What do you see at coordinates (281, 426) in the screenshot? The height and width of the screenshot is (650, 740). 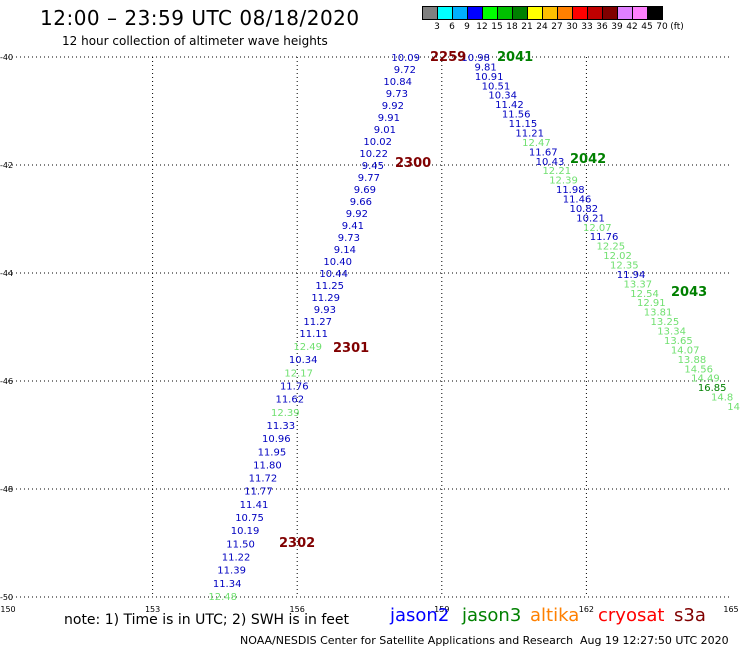 I see `wave-height-label: 11.33` at bounding box center [281, 426].